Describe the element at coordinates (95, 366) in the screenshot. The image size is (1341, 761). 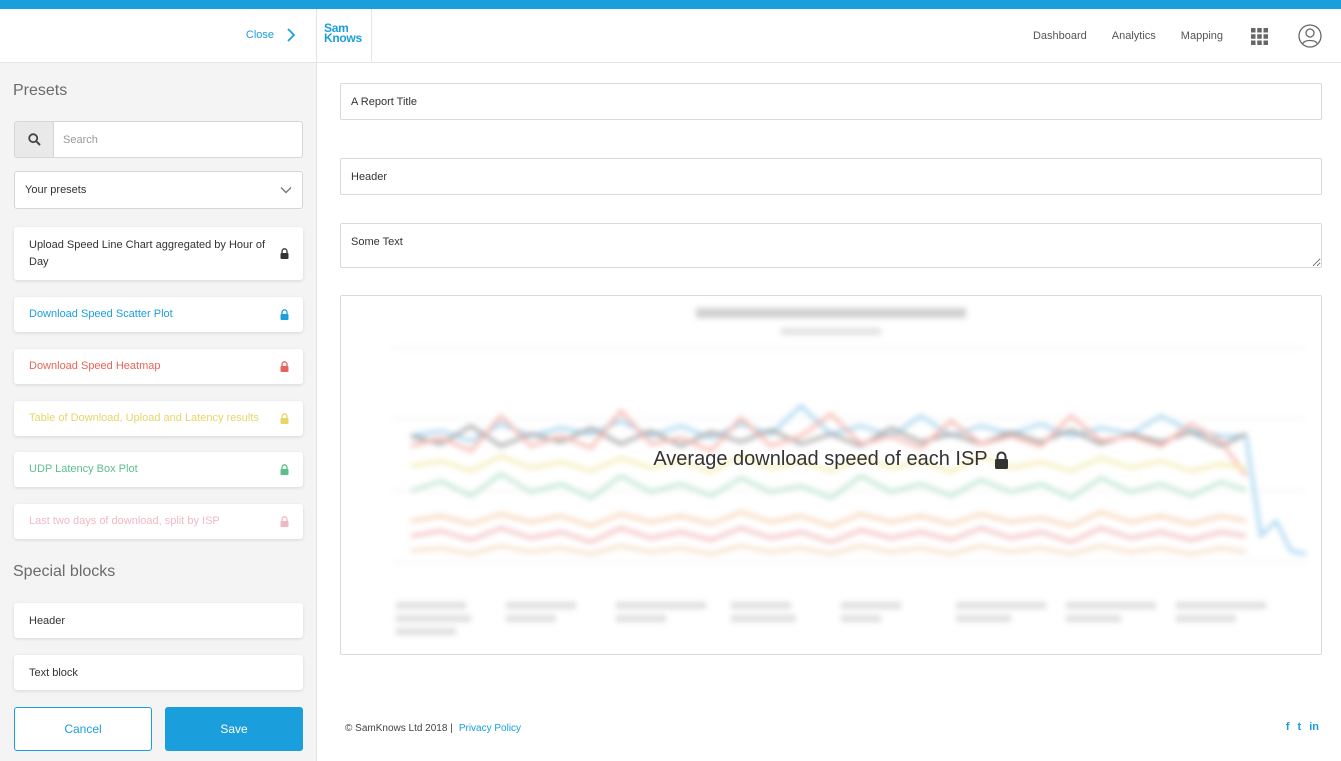
I see `preset-label: Download Speed Heatmap` at that location.